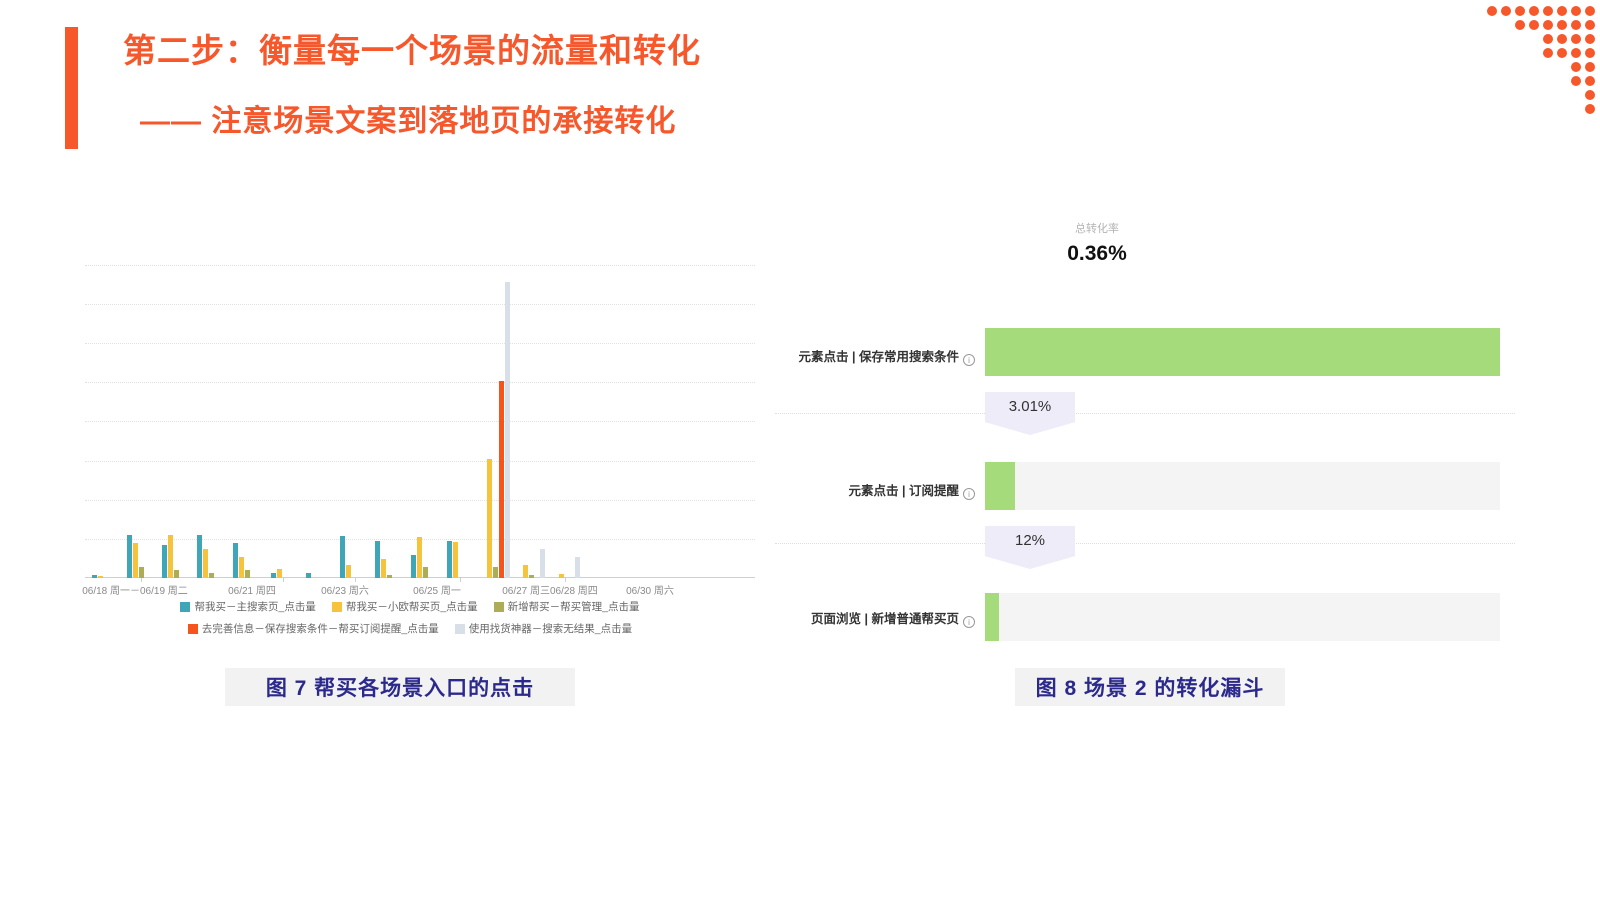 The width and height of the screenshot is (1600, 900). I want to click on figure8-caption: 图 8 场景 2 的转化漏斗, so click(1150, 688).